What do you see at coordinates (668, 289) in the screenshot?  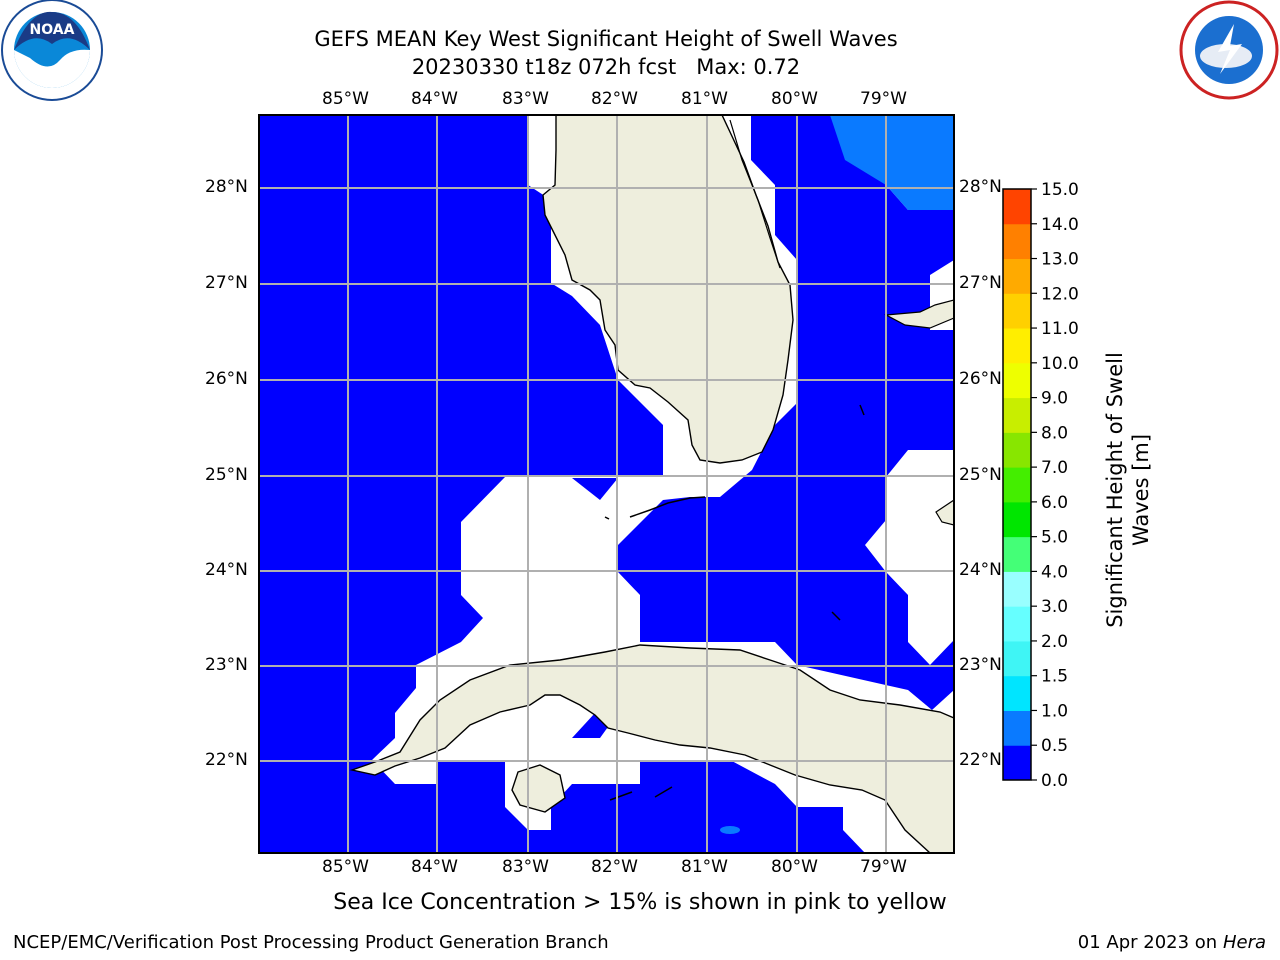 I see `florida-land` at bounding box center [668, 289].